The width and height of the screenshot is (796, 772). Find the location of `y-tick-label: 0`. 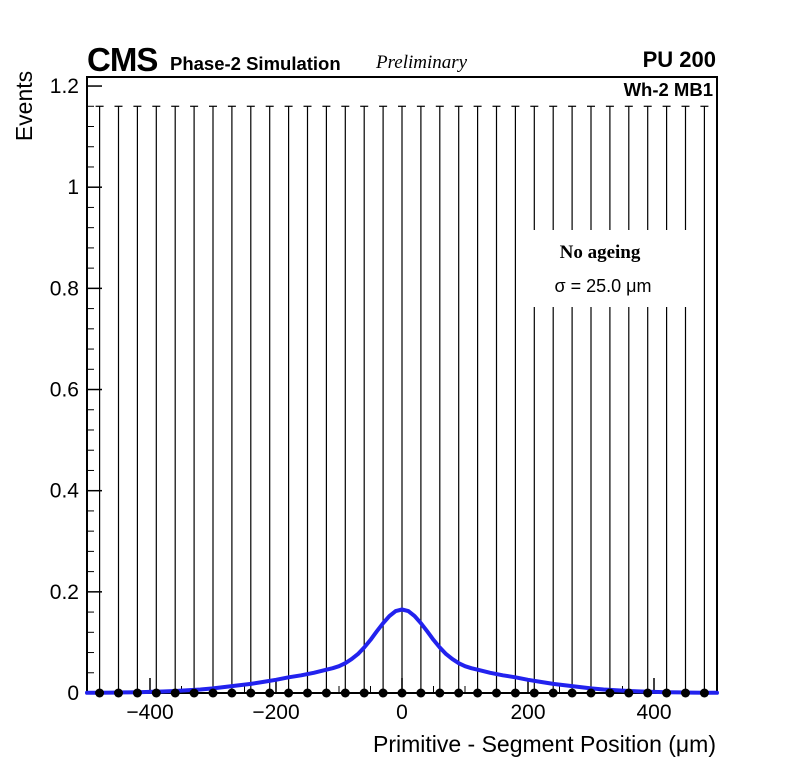

y-tick-label: 0 is located at coordinates (73, 693).